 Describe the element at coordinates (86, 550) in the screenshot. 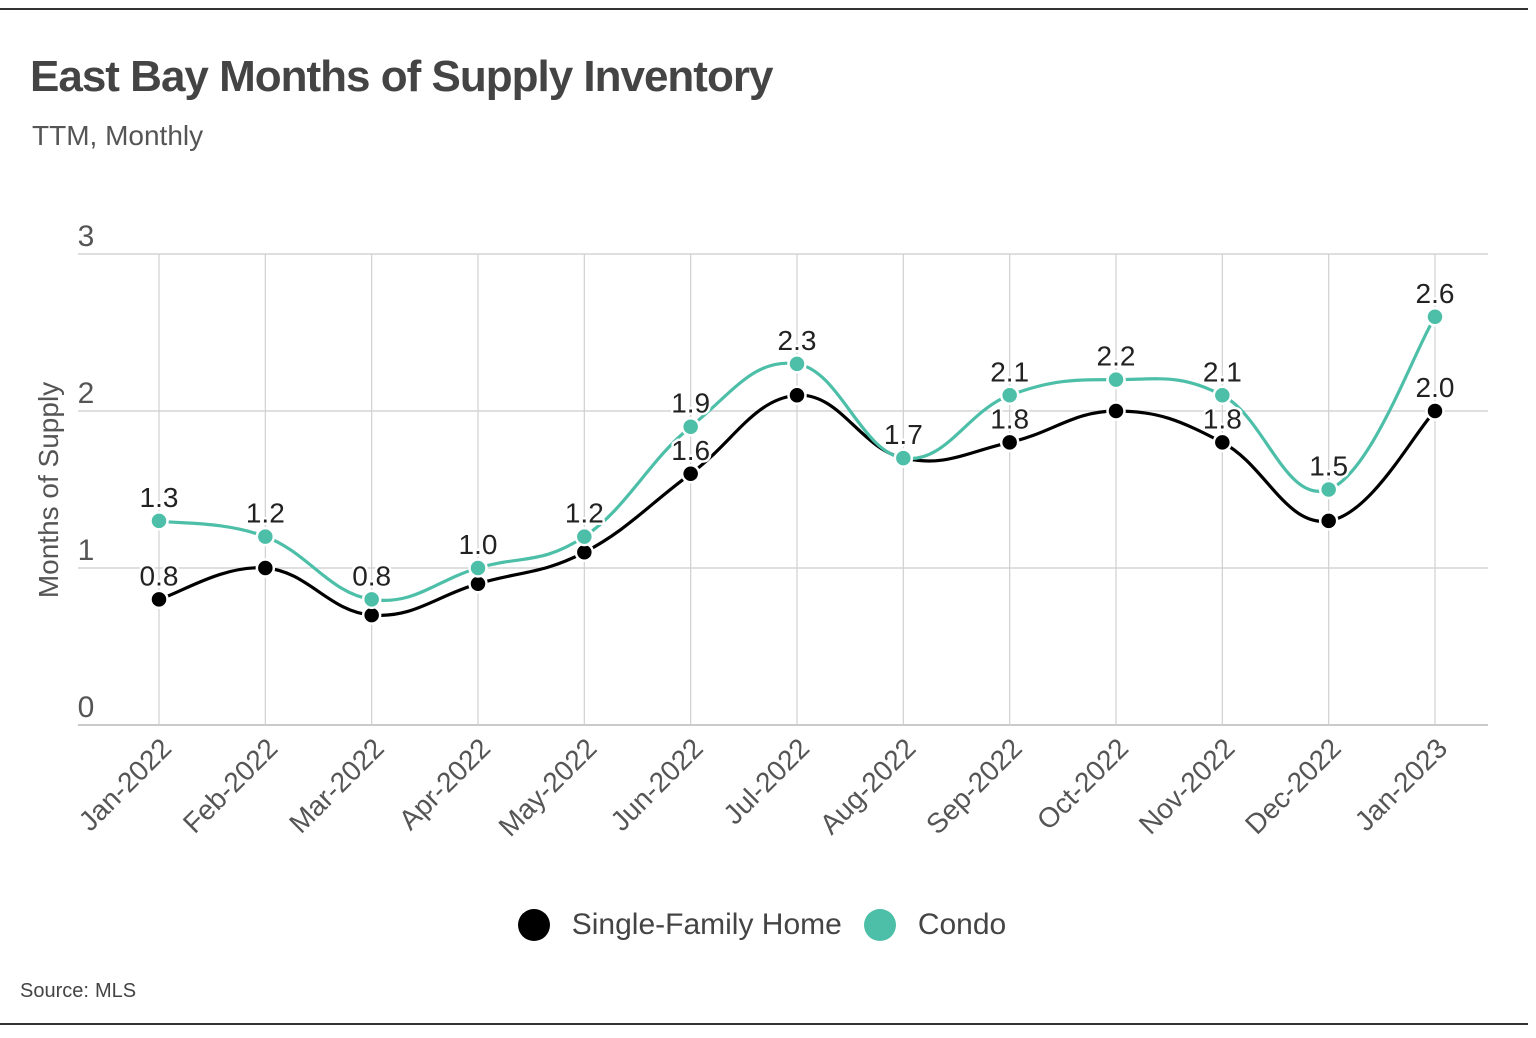

I see `y-tick-label: 1` at that location.